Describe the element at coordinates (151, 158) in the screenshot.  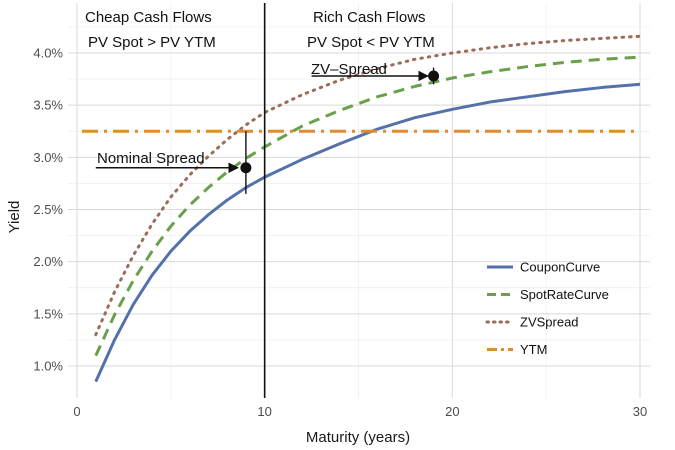
I see `nominal-spread-label: Nominal Spread` at that location.